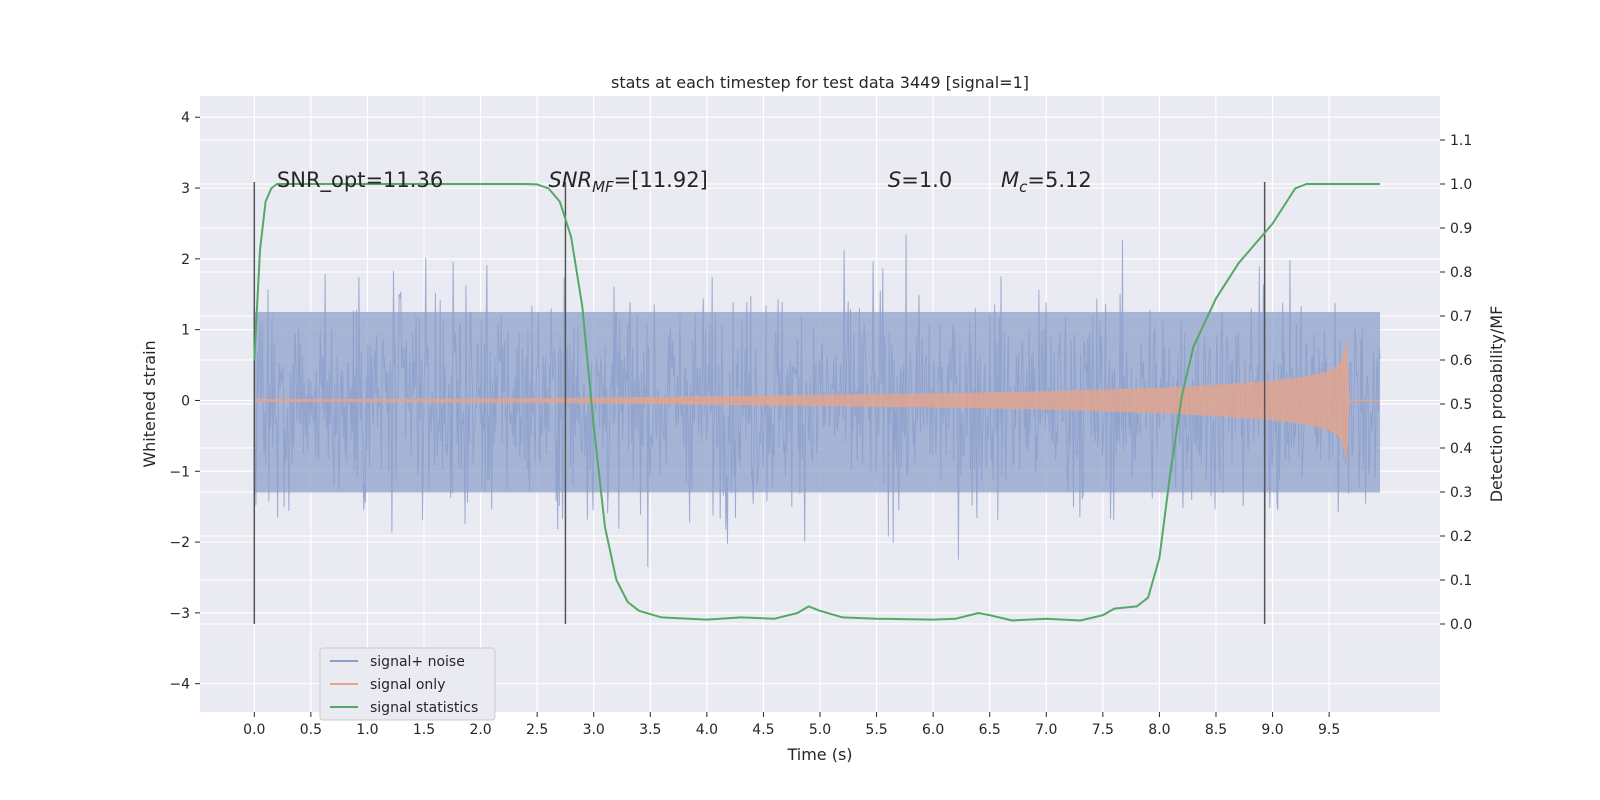  What do you see at coordinates (311, 730) in the screenshot?
I see `x-tick-label-1: 0.5` at bounding box center [311, 730].